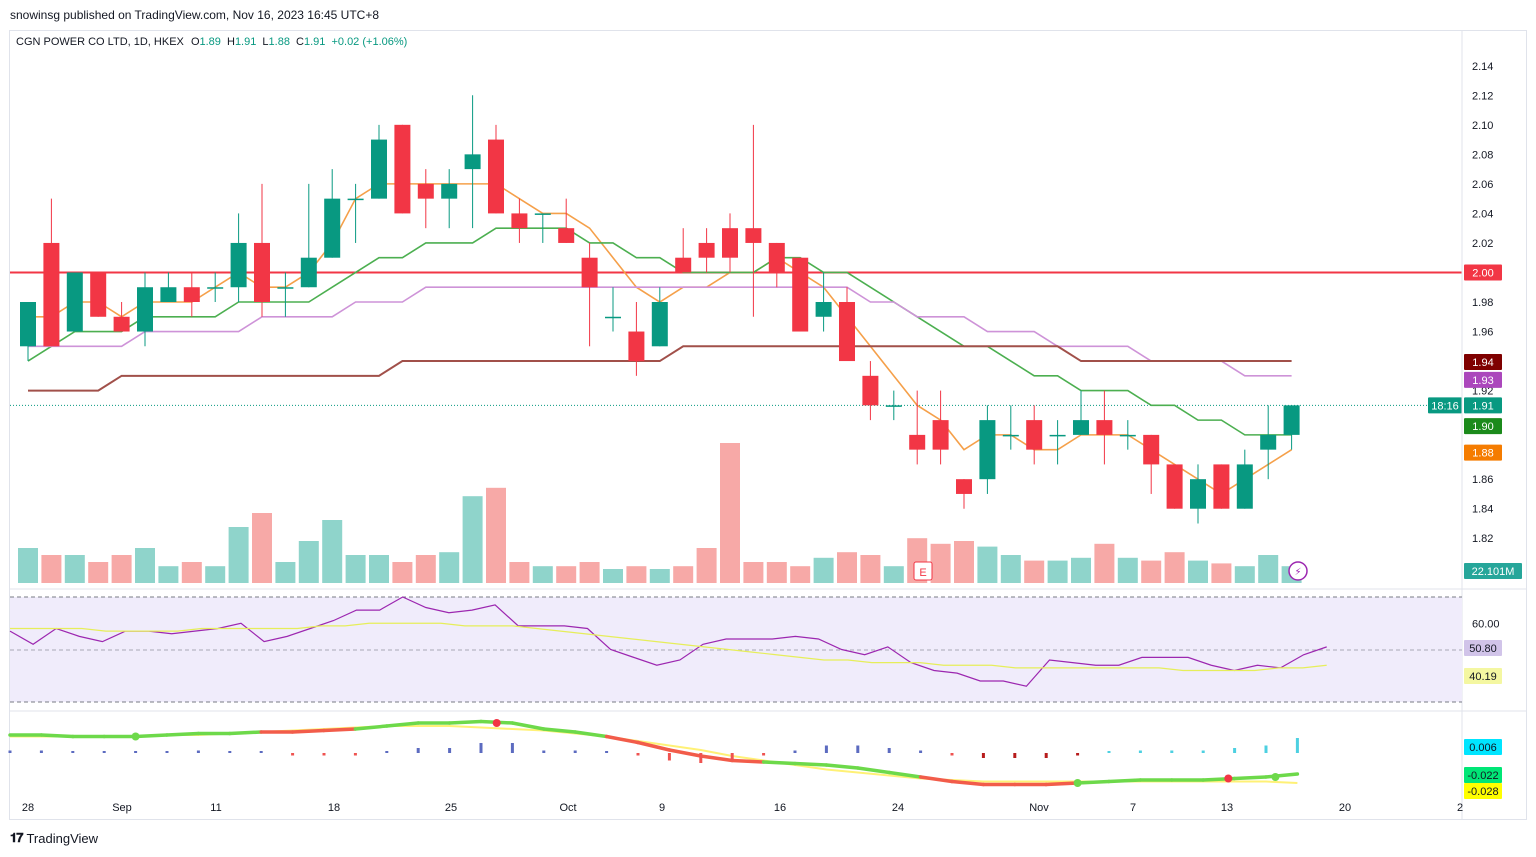  I want to click on brand-name: TradingView, so click(62, 838).